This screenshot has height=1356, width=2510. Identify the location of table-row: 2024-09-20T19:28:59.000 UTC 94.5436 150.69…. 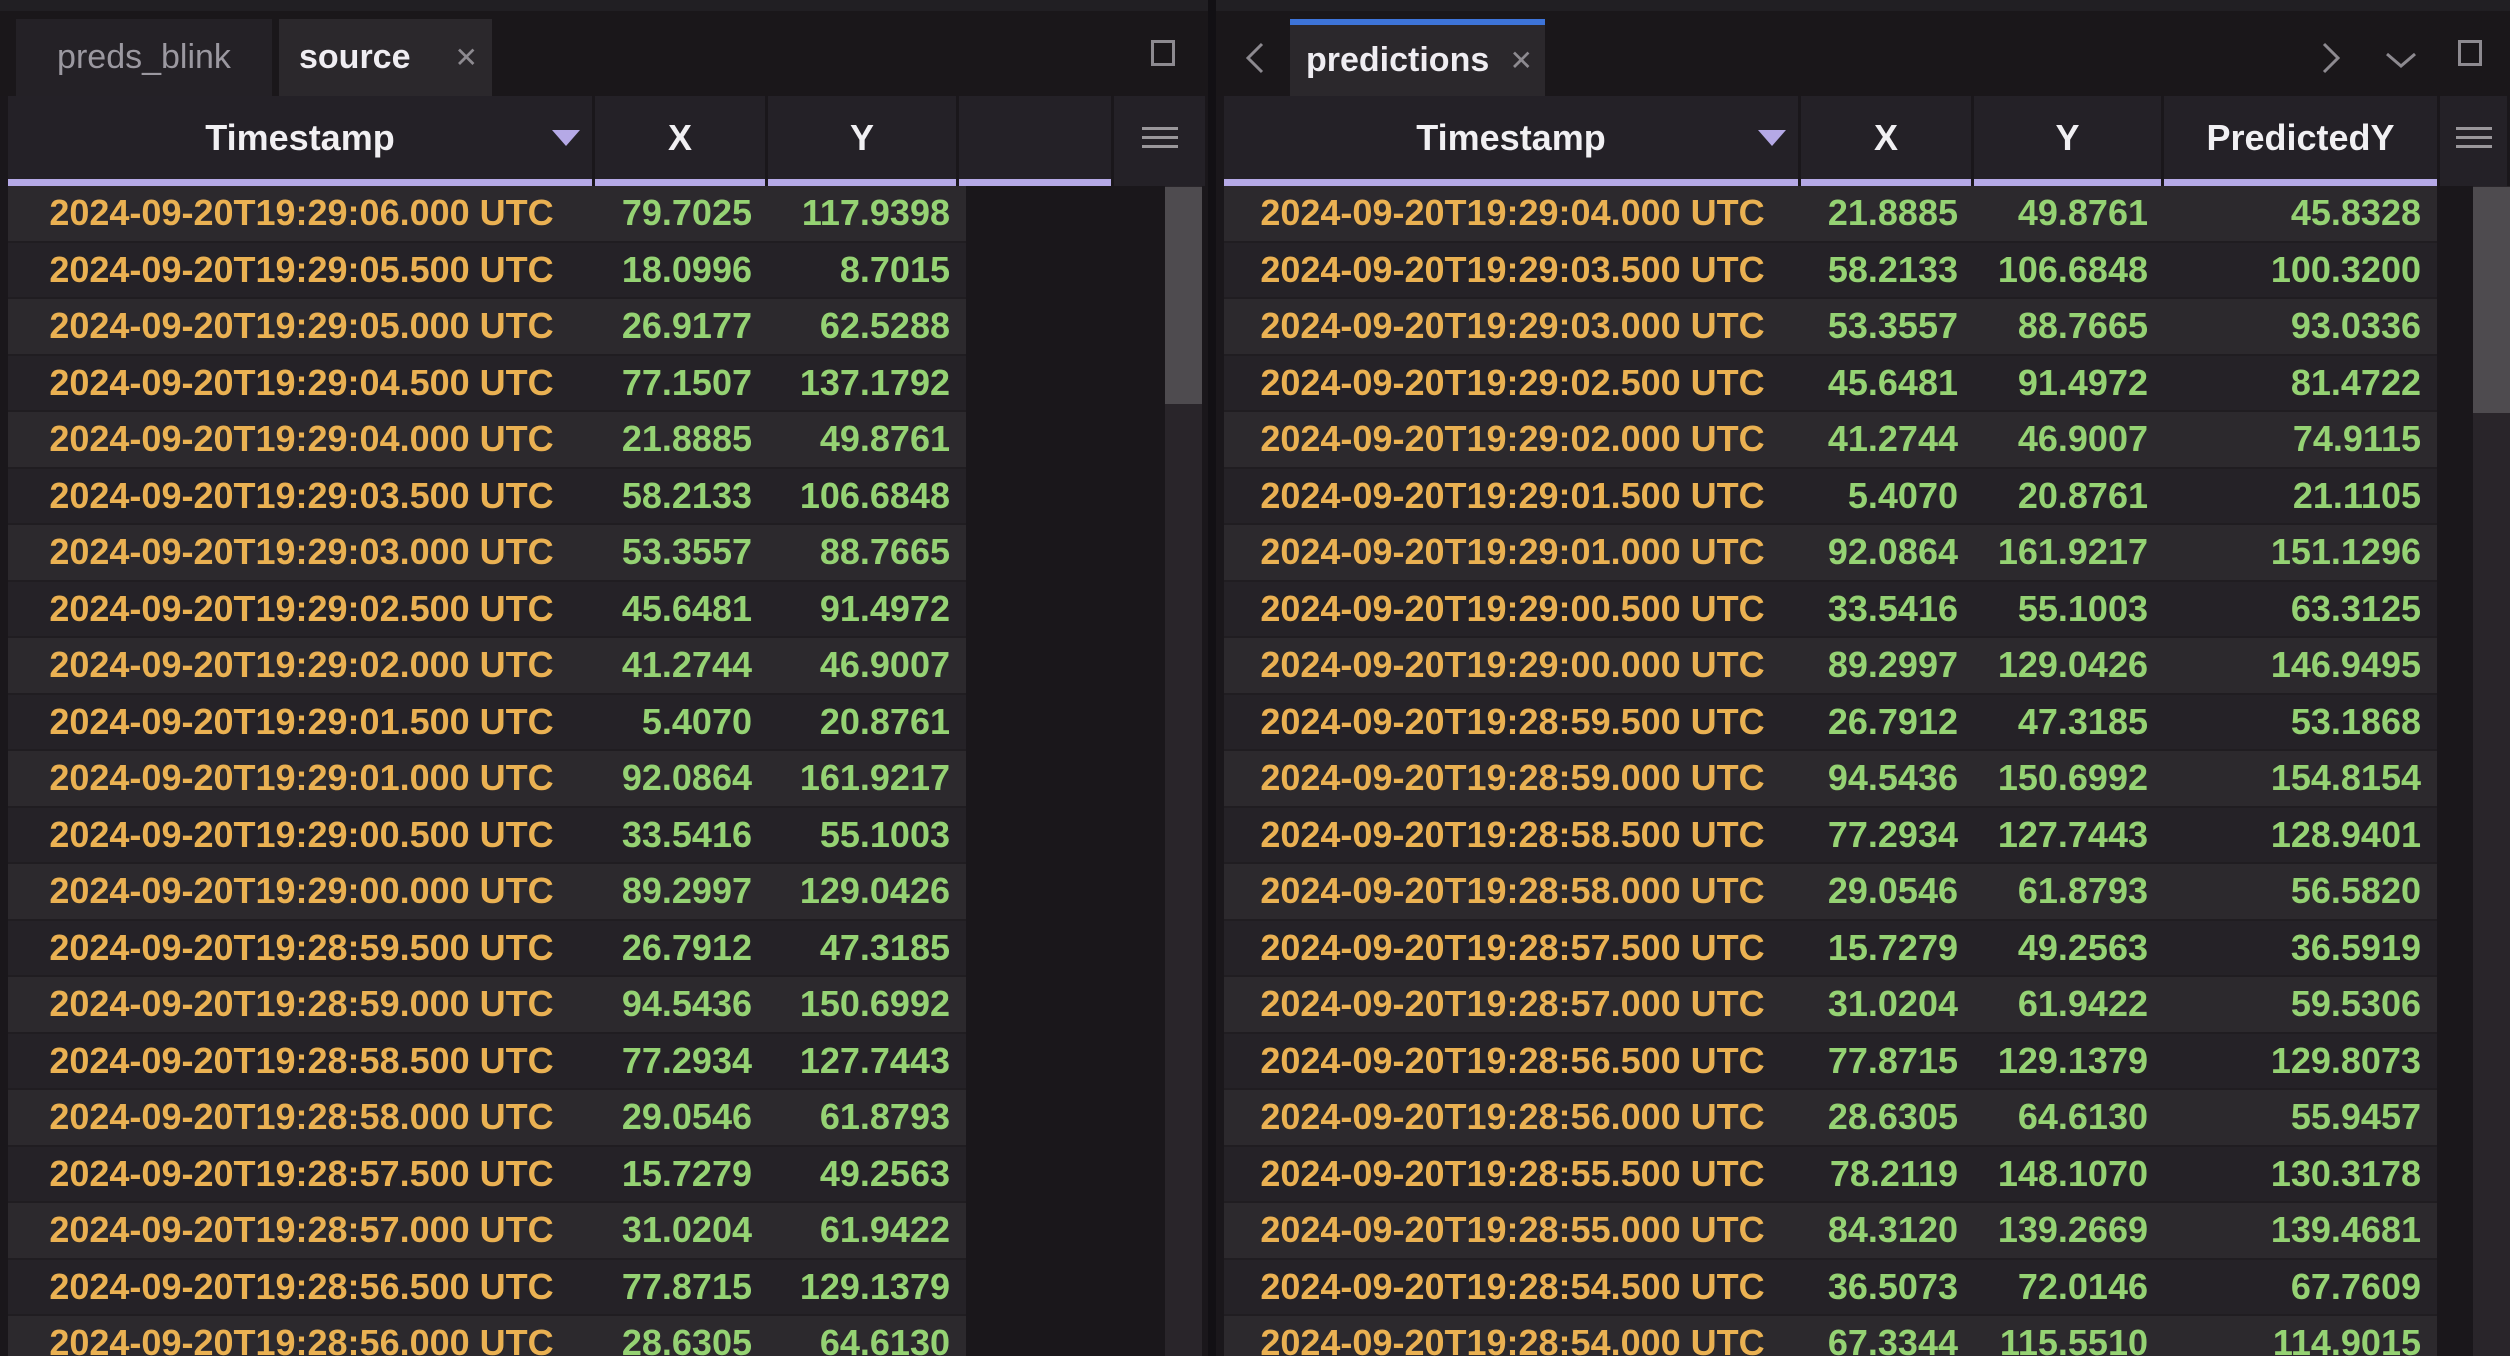
(487, 1005).